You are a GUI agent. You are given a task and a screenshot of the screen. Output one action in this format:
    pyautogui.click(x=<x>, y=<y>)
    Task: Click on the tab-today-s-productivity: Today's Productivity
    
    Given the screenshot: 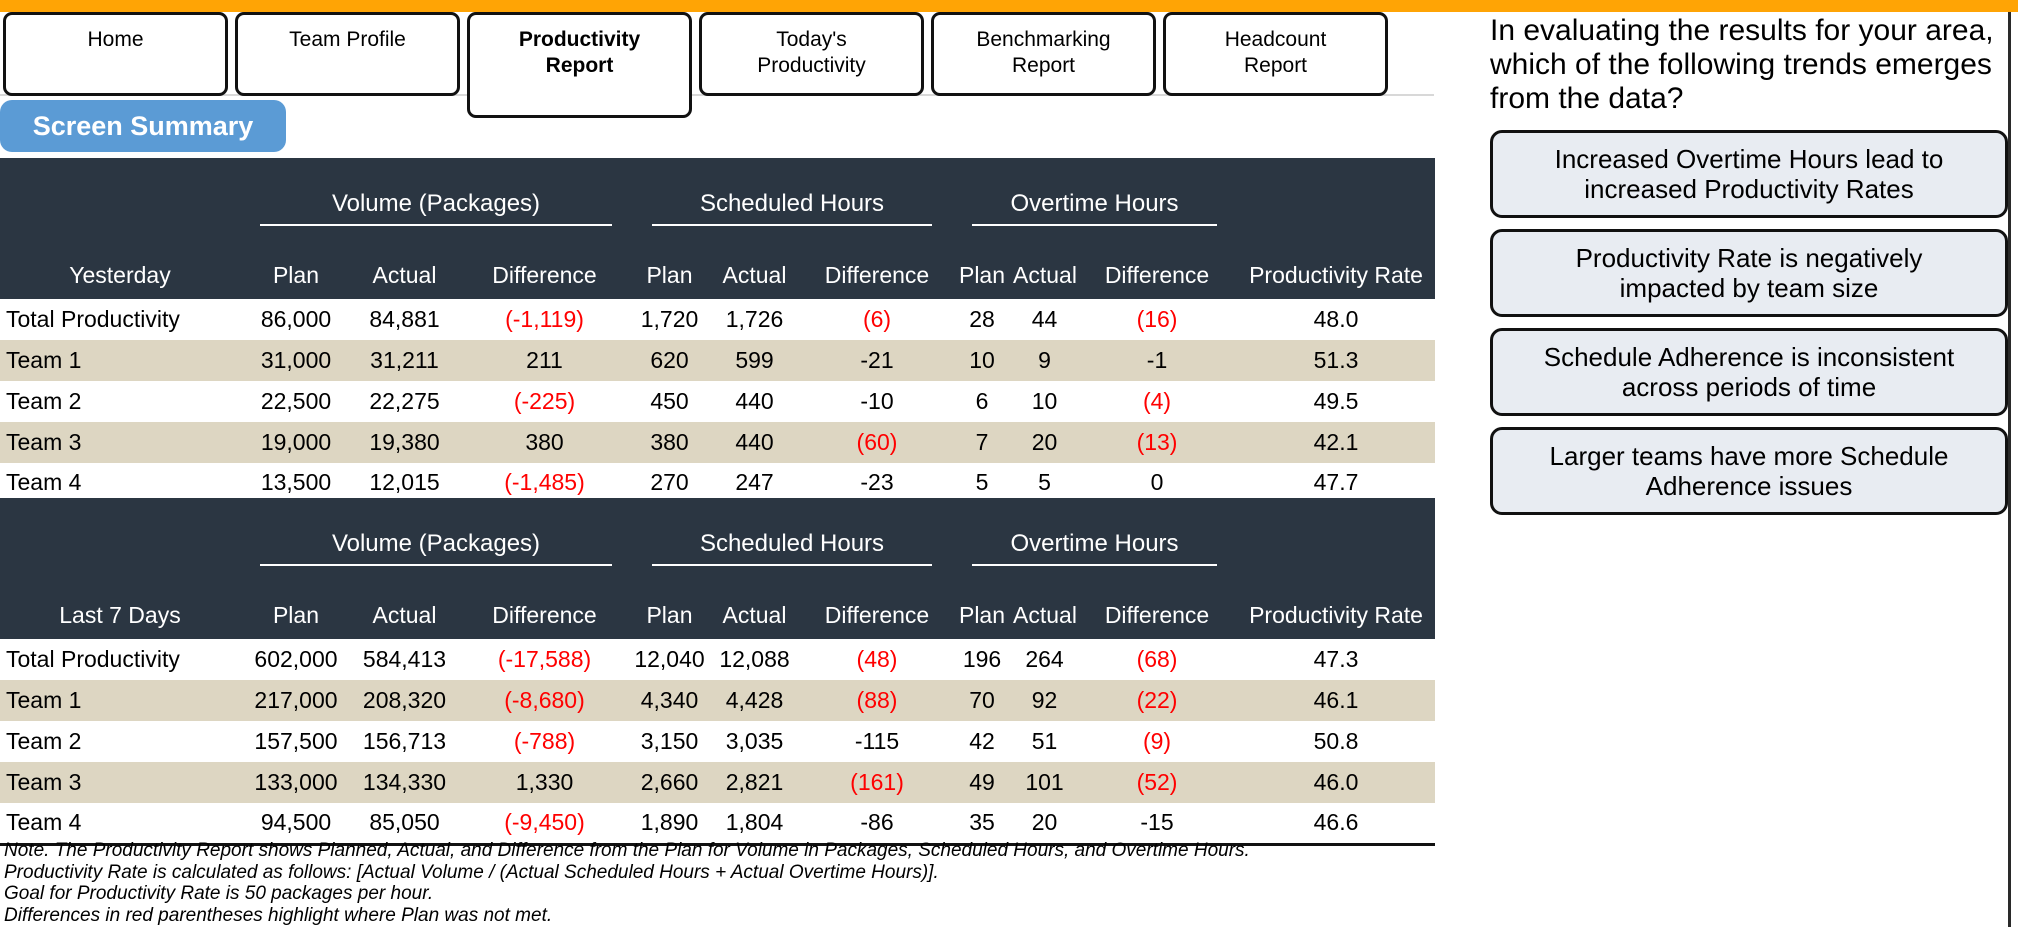 What is the action you would take?
    pyautogui.click(x=811, y=54)
    